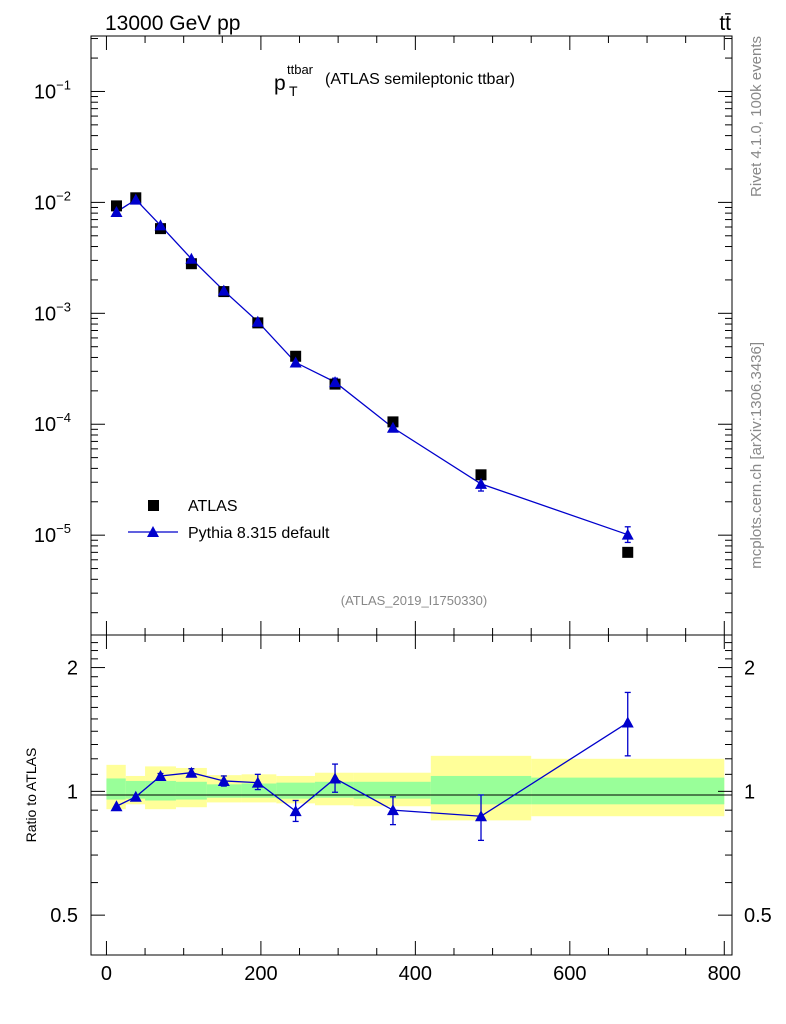  Describe the element at coordinates (153, 531) in the screenshot. I see `legend-mc-marker` at that location.